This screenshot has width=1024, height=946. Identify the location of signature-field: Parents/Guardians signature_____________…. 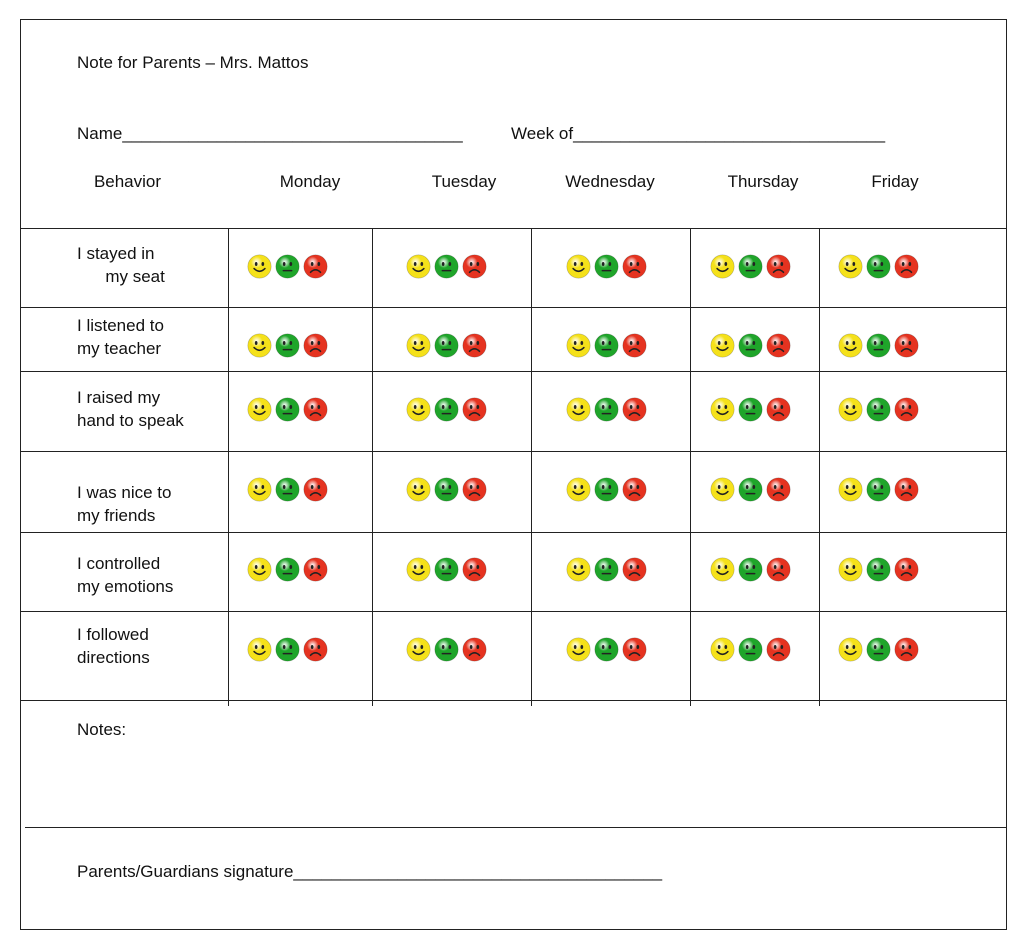
(369, 872).